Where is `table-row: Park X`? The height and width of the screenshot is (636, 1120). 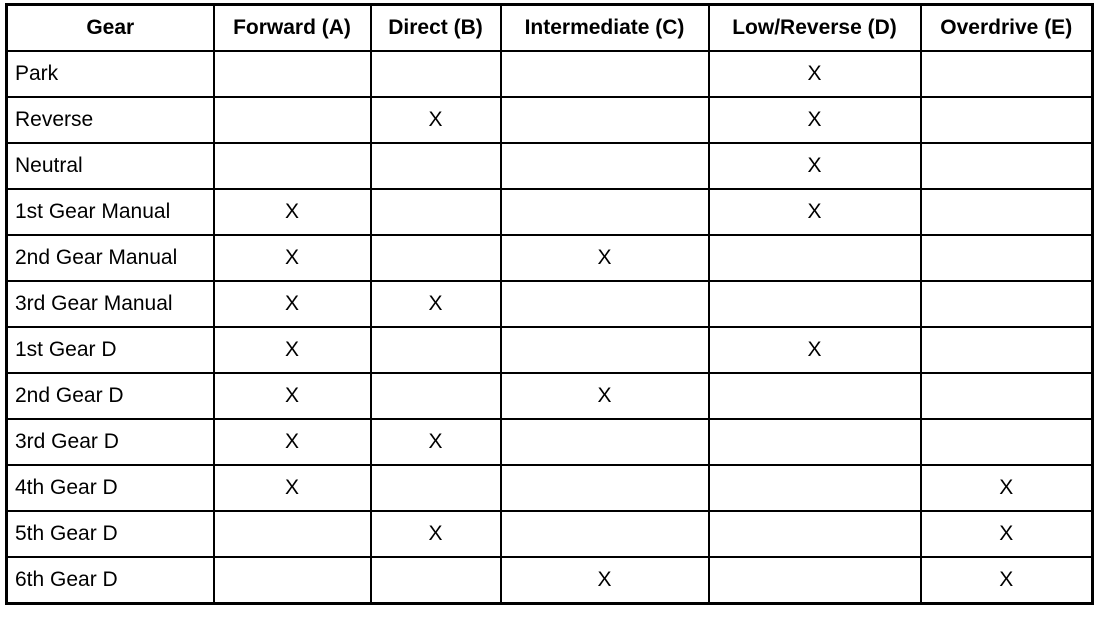
table-row: Park X is located at coordinates (549, 74).